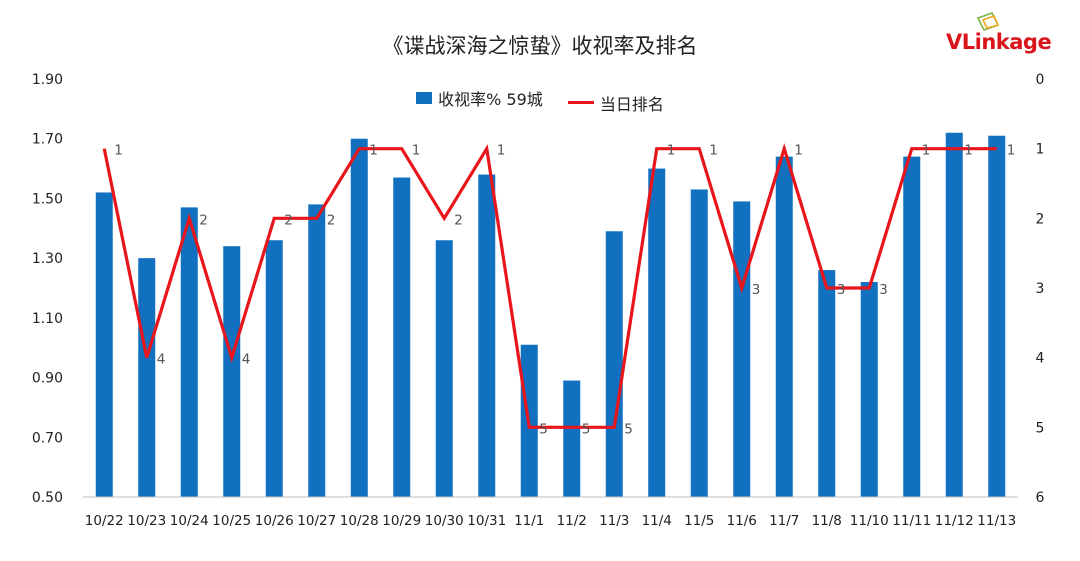 Image resolution: width=1080 pixels, height=561 pixels. I want to click on y-left-tick-label: 1.90, so click(47, 80).